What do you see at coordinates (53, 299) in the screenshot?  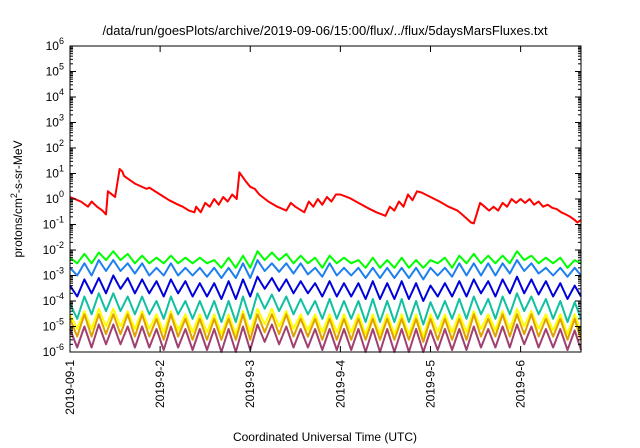 I see `y-tick-label: 10⁻⁴` at bounding box center [53, 299].